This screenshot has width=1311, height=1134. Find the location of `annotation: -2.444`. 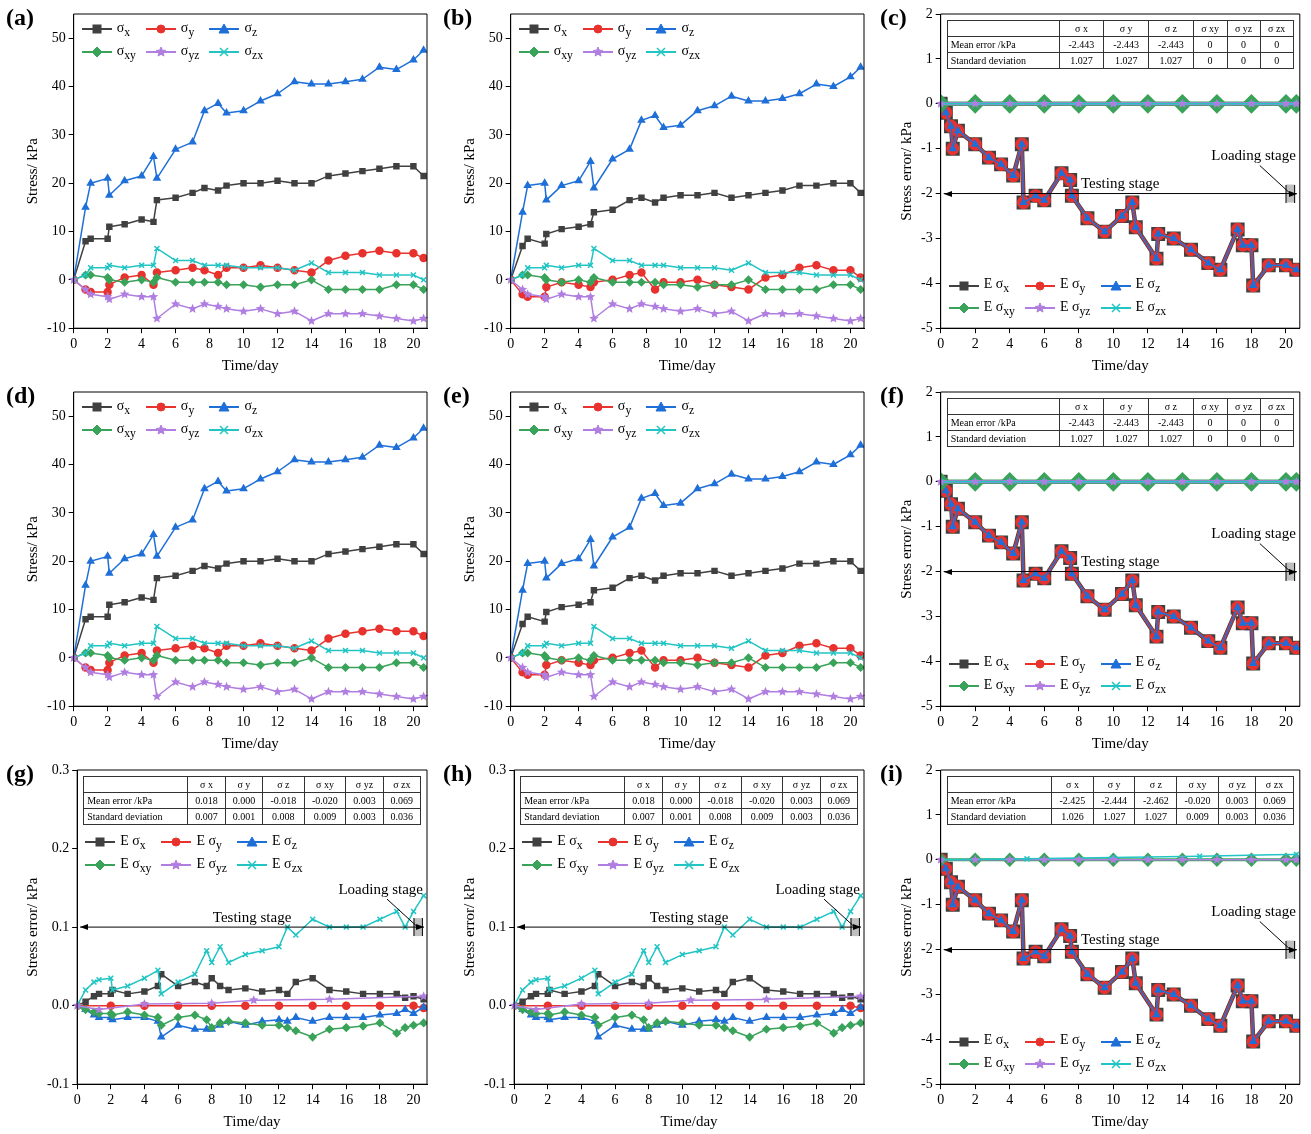

annotation: -2.444 is located at coordinates (1114, 800).